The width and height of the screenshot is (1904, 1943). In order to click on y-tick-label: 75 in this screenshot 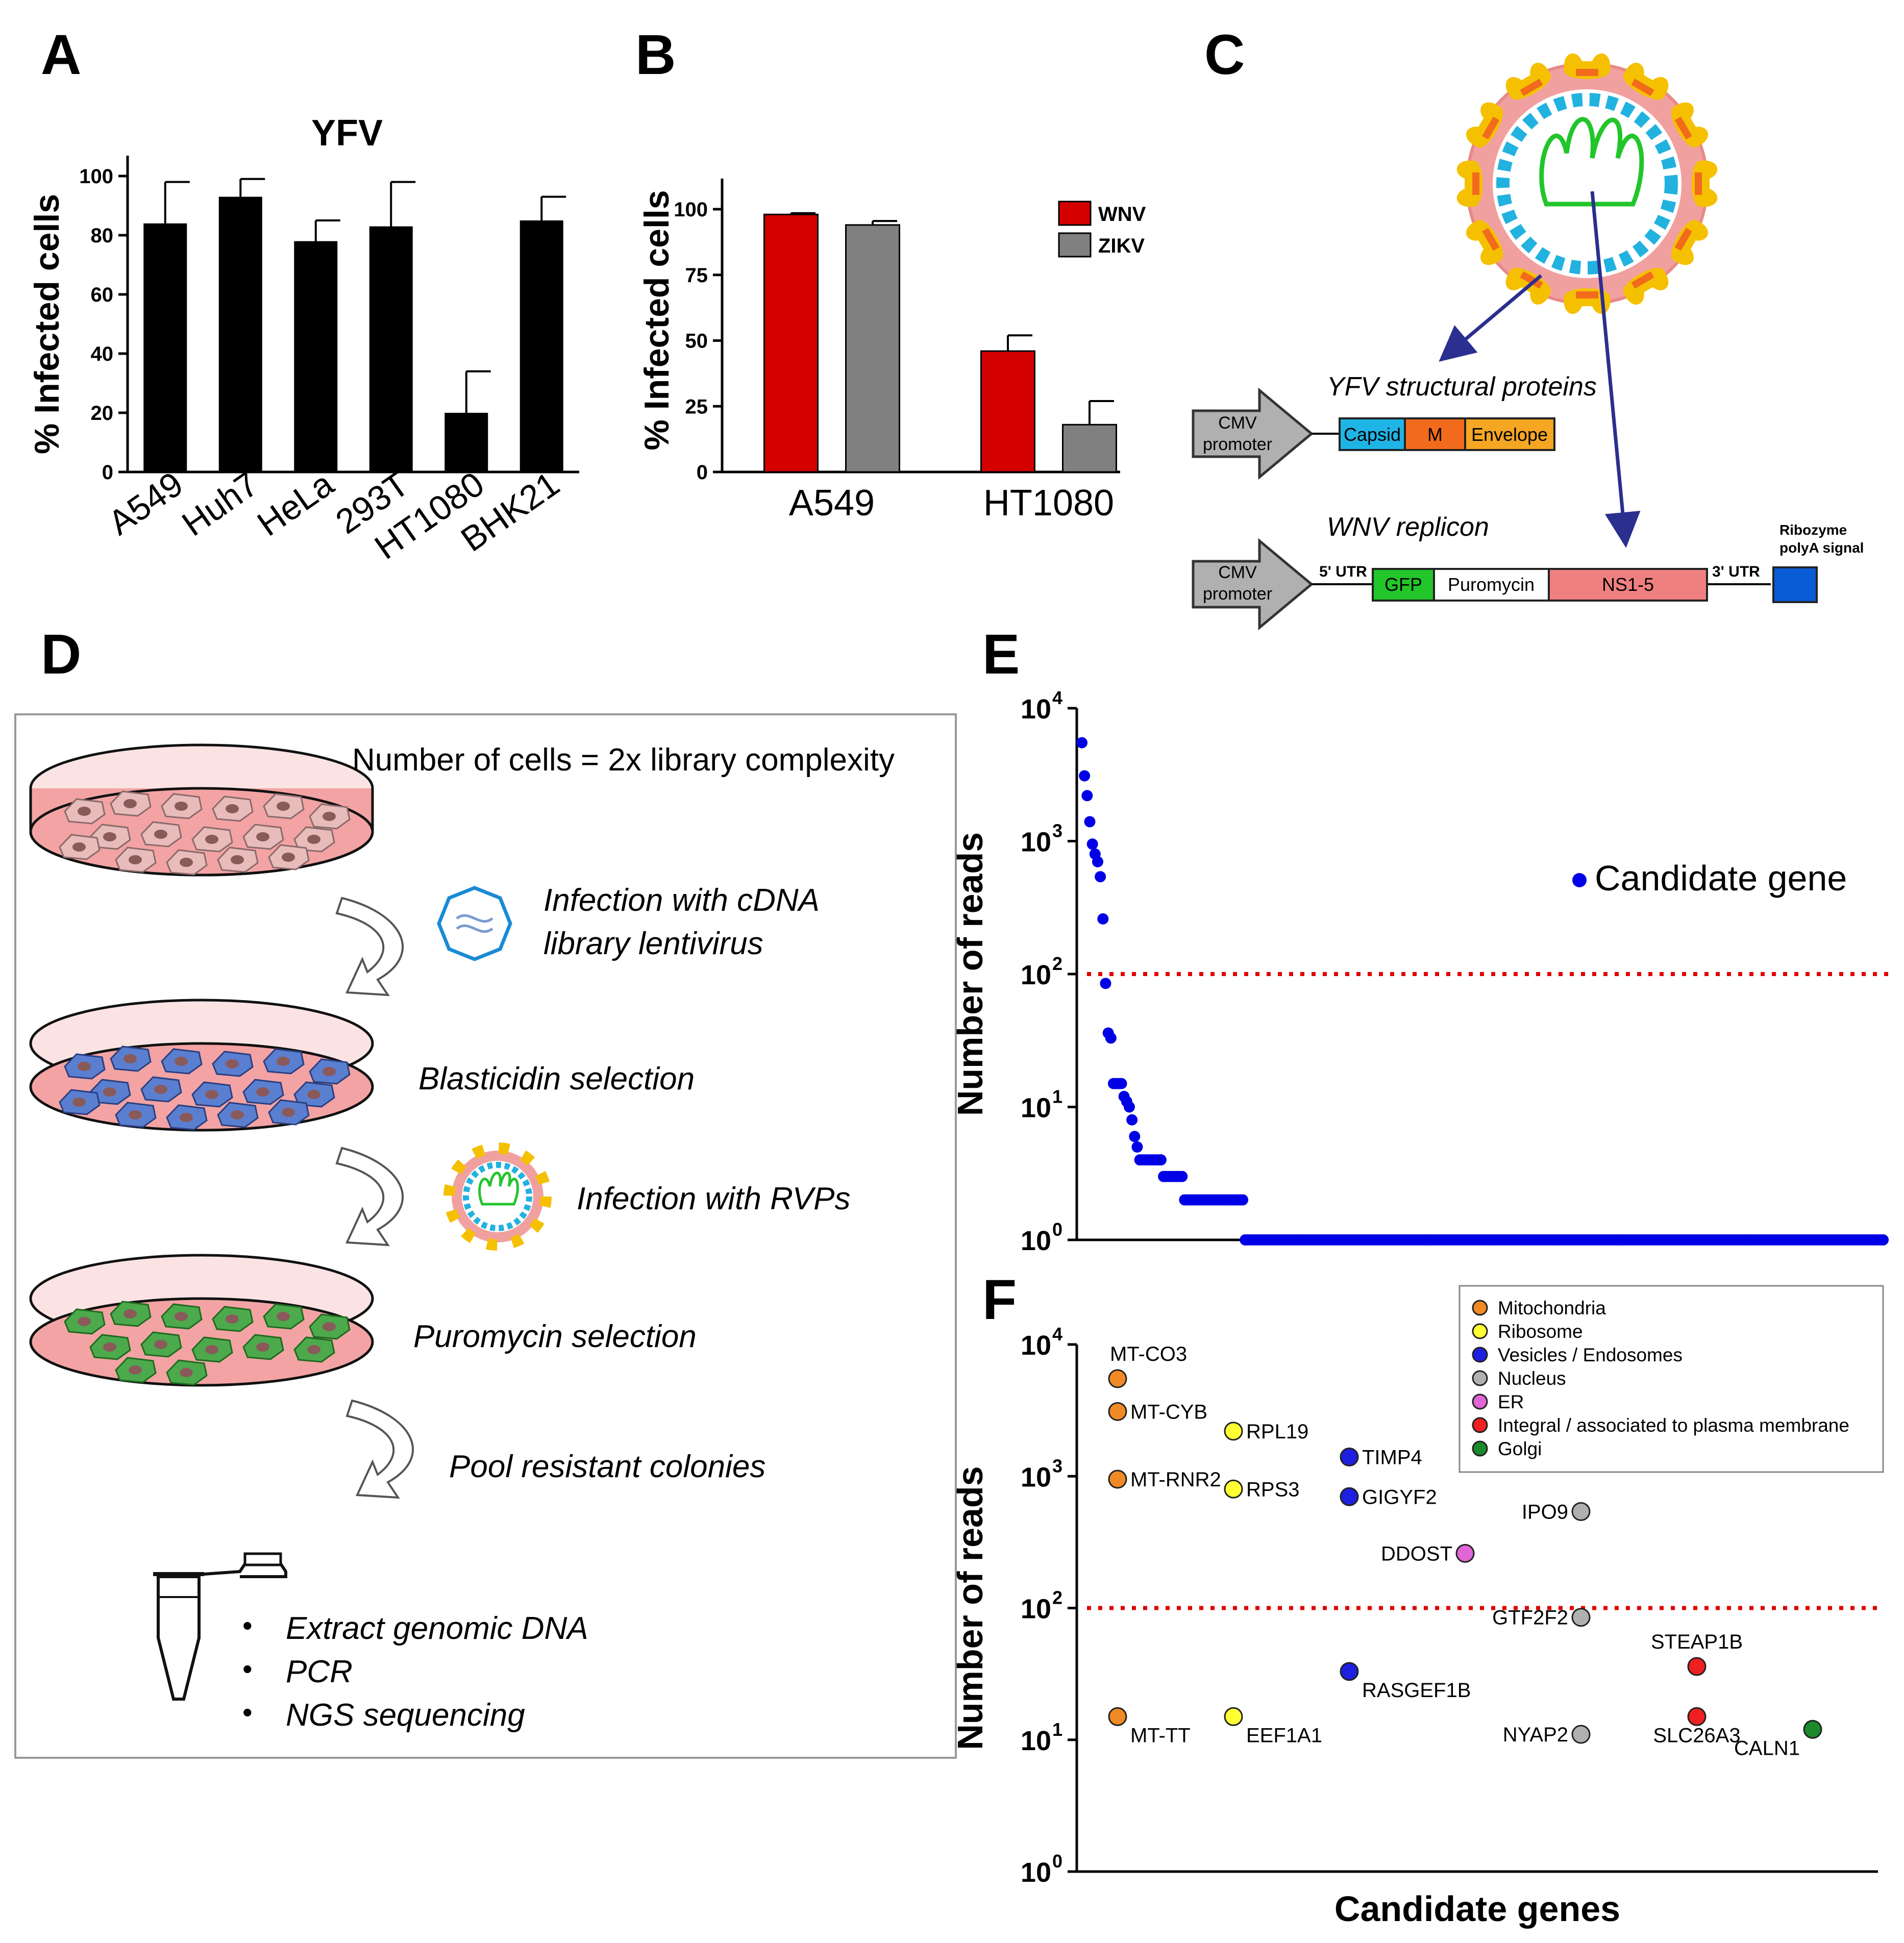, I will do `click(696, 275)`.